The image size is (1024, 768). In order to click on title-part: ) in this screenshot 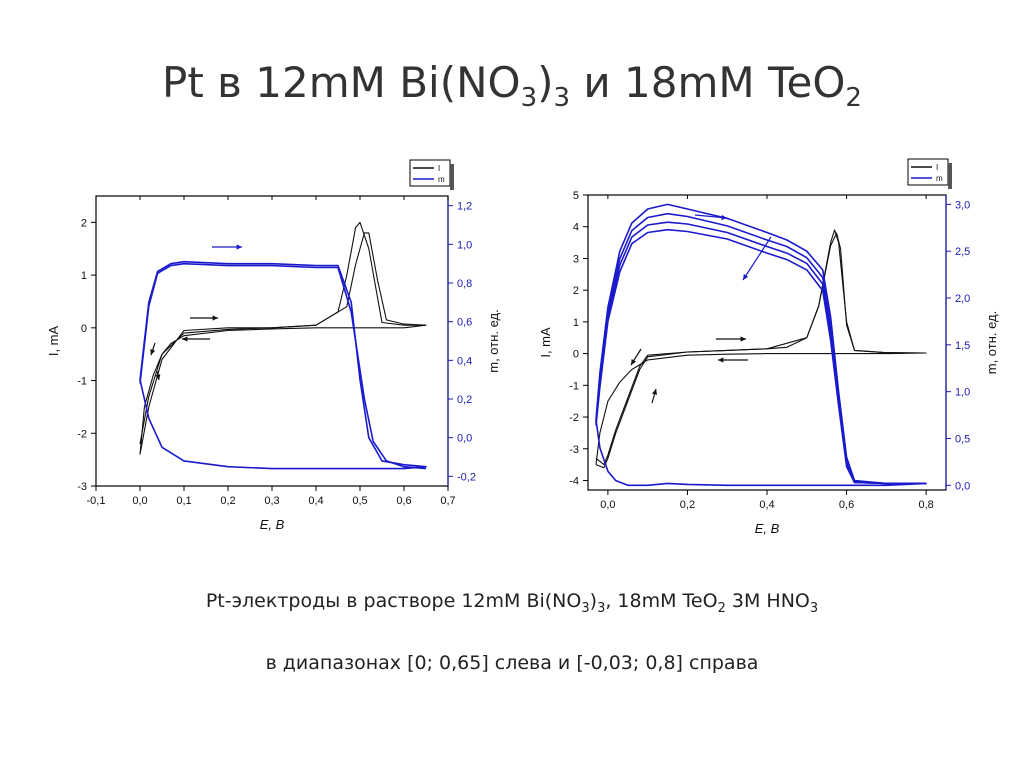, I will do `click(545, 82)`.